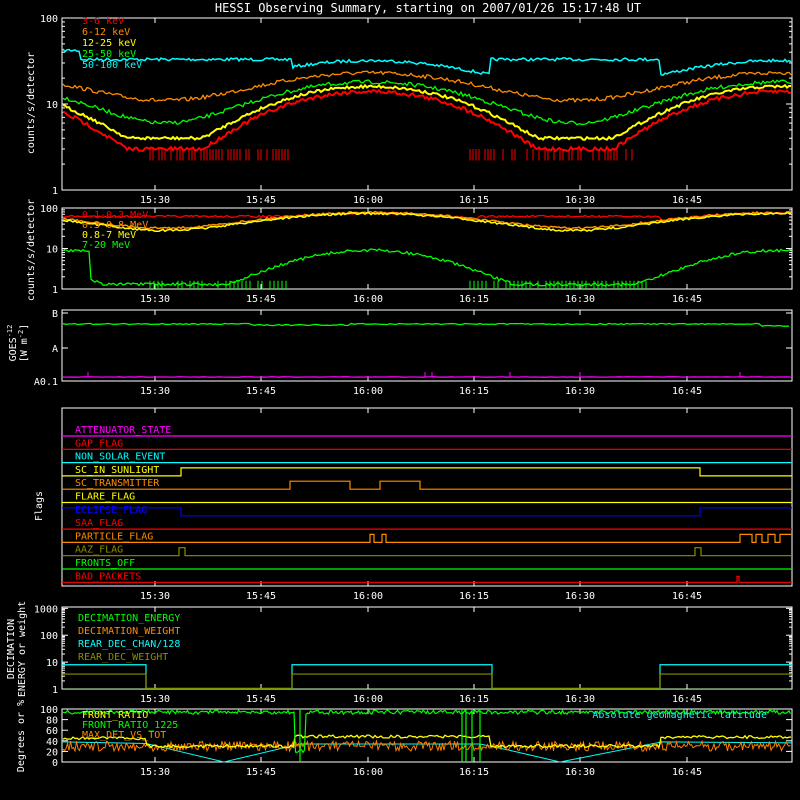  What do you see at coordinates (427, 62) in the screenshot?
I see `series-50-100kev-line` at bounding box center [427, 62].